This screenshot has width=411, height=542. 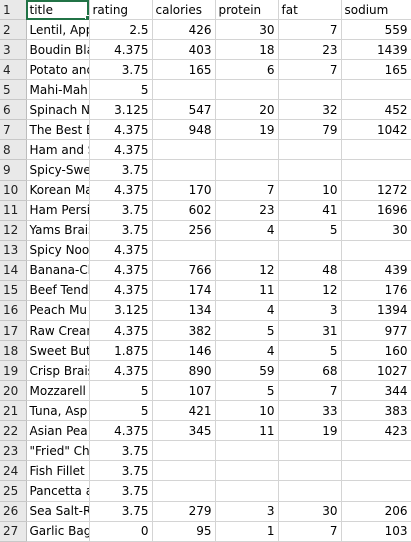 What do you see at coordinates (247, 130) in the screenshot?
I see `cell-protein: 19` at bounding box center [247, 130].